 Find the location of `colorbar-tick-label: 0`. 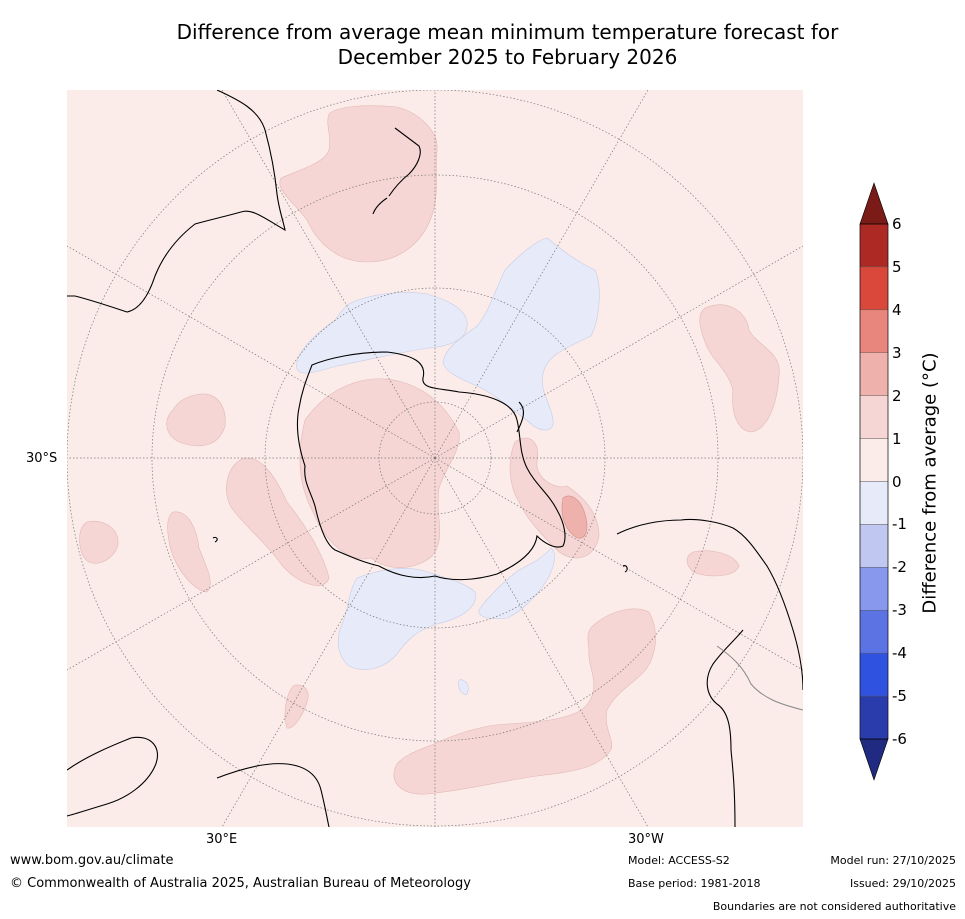

colorbar-tick-label: 0 is located at coordinates (897, 481).